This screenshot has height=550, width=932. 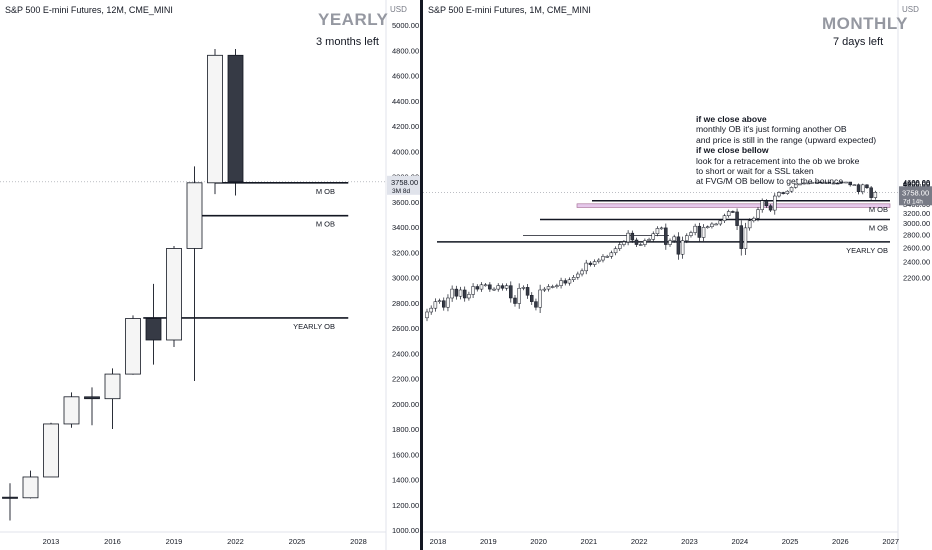 What do you see at coordinates (770, 181) in the screenshot?
I see `note-line: at FVG/M OB bellow to get the bounce` at bounding box center [770, 181].